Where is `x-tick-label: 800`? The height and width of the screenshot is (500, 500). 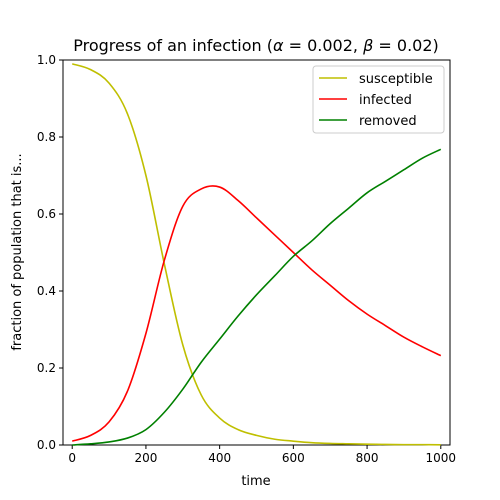
x-tick-label: 800 is located at coordinates (367, 458).